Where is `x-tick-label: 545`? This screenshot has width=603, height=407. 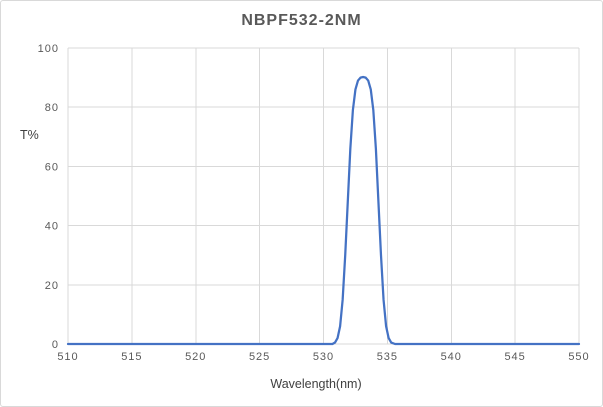 x-tick-label: 545 is located at coordinates (514, 357).